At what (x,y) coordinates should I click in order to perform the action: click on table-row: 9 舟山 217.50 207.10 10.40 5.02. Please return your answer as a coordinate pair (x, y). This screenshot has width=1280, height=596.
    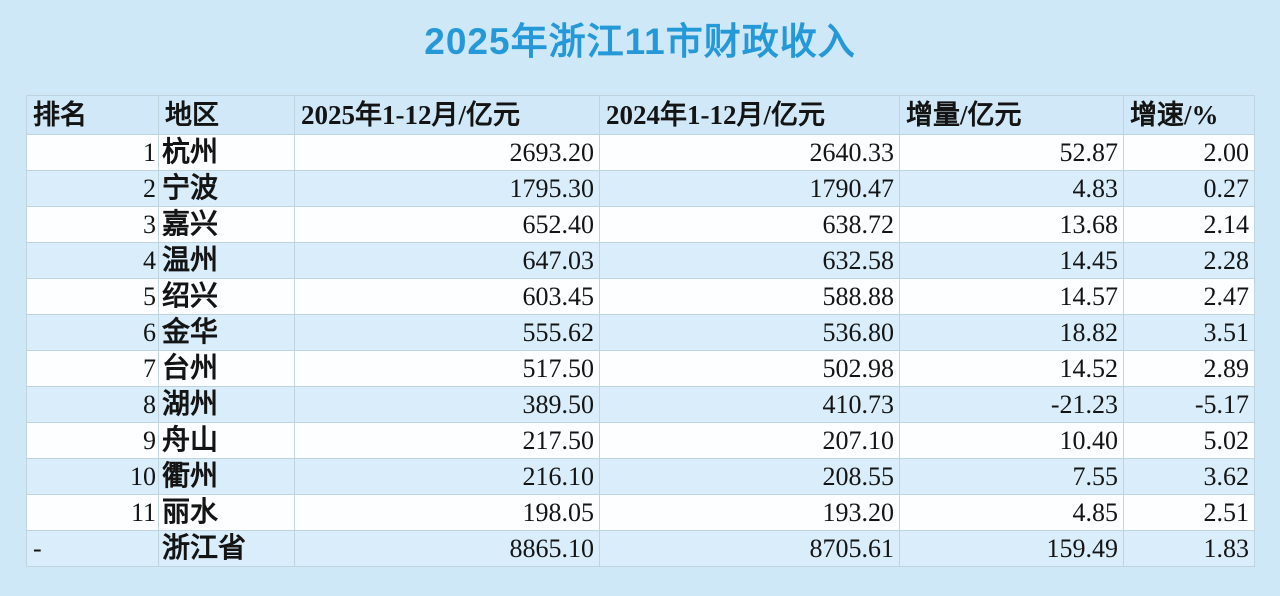
    Looking at the image, I should click on (640, 440).